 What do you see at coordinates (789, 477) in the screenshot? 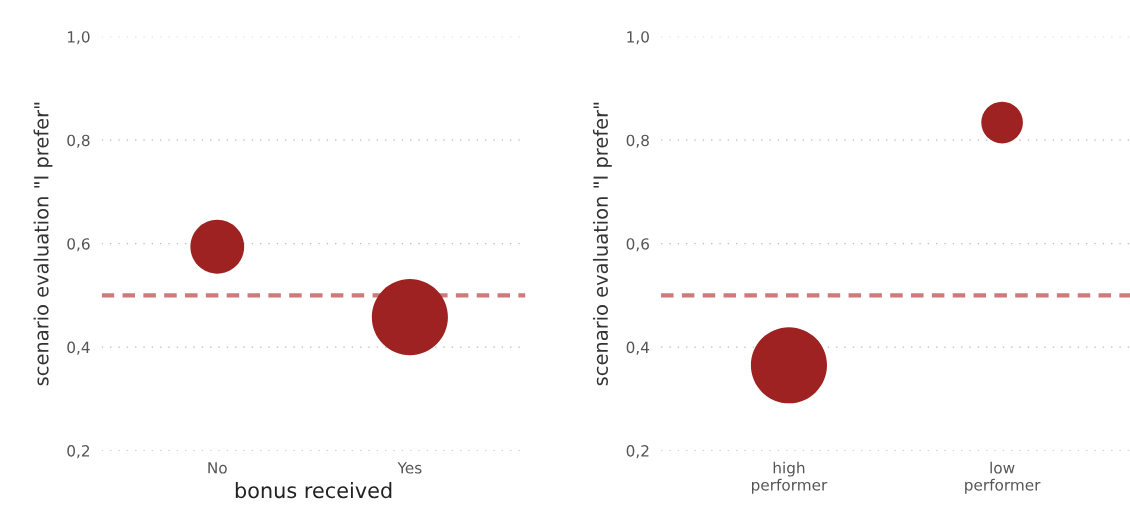
I see `x-tick-label: high performer` at bounding box center [789, 477].